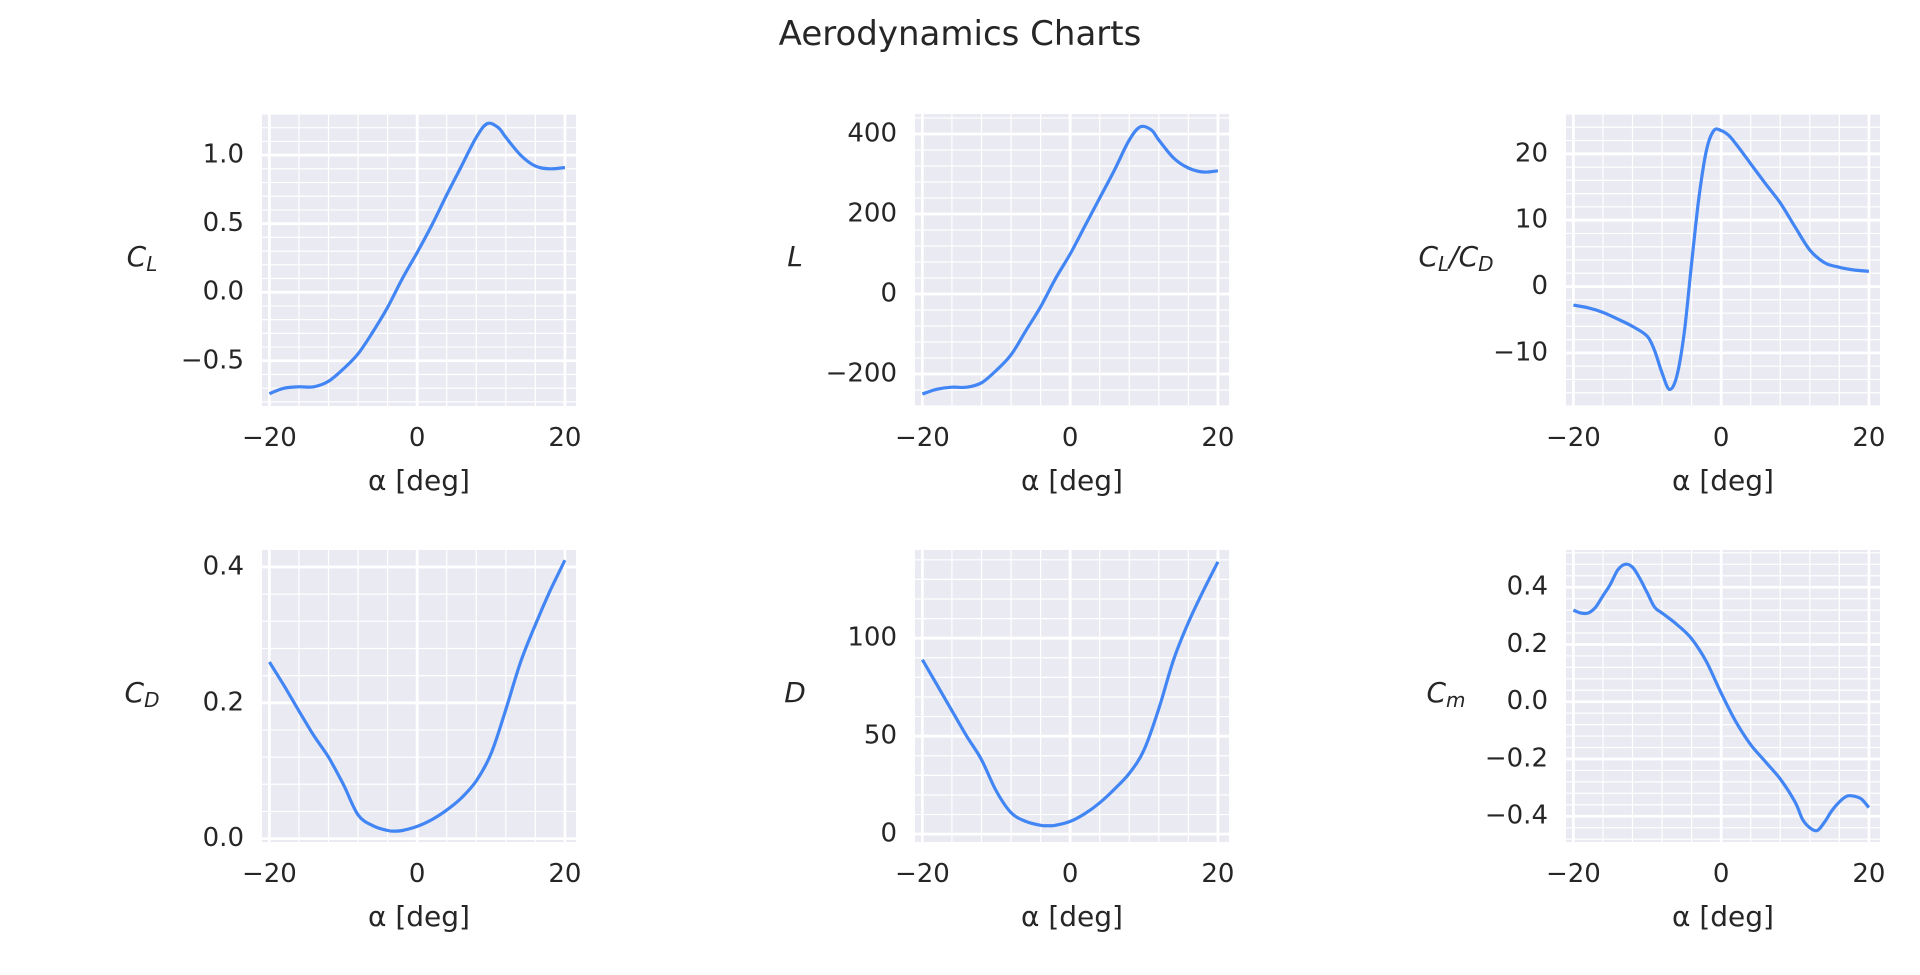 The image size is (1920, 975). I want to click on chart-d: −20 0 20 0 50 100 α [deg] D, so click(1009, 741).